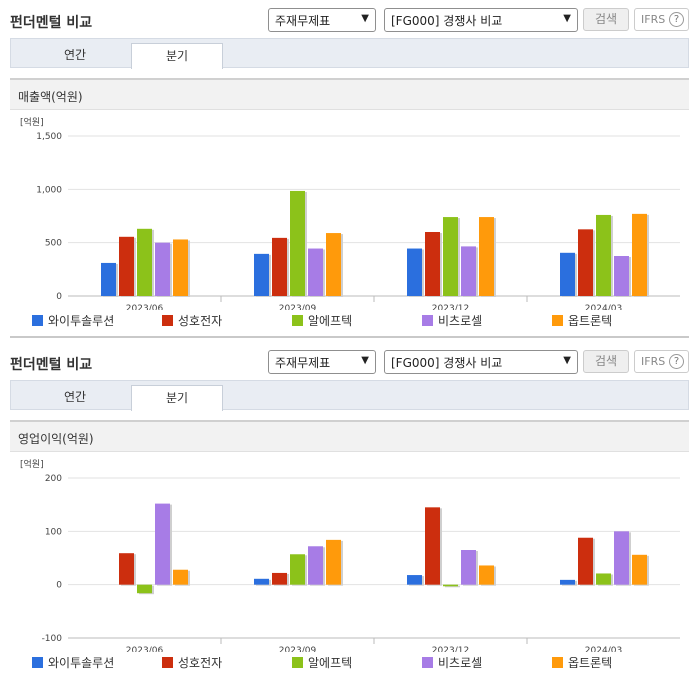 This screenshot has height=684, width=696. I want to click on unit-label: [억원], so click(32, 464).